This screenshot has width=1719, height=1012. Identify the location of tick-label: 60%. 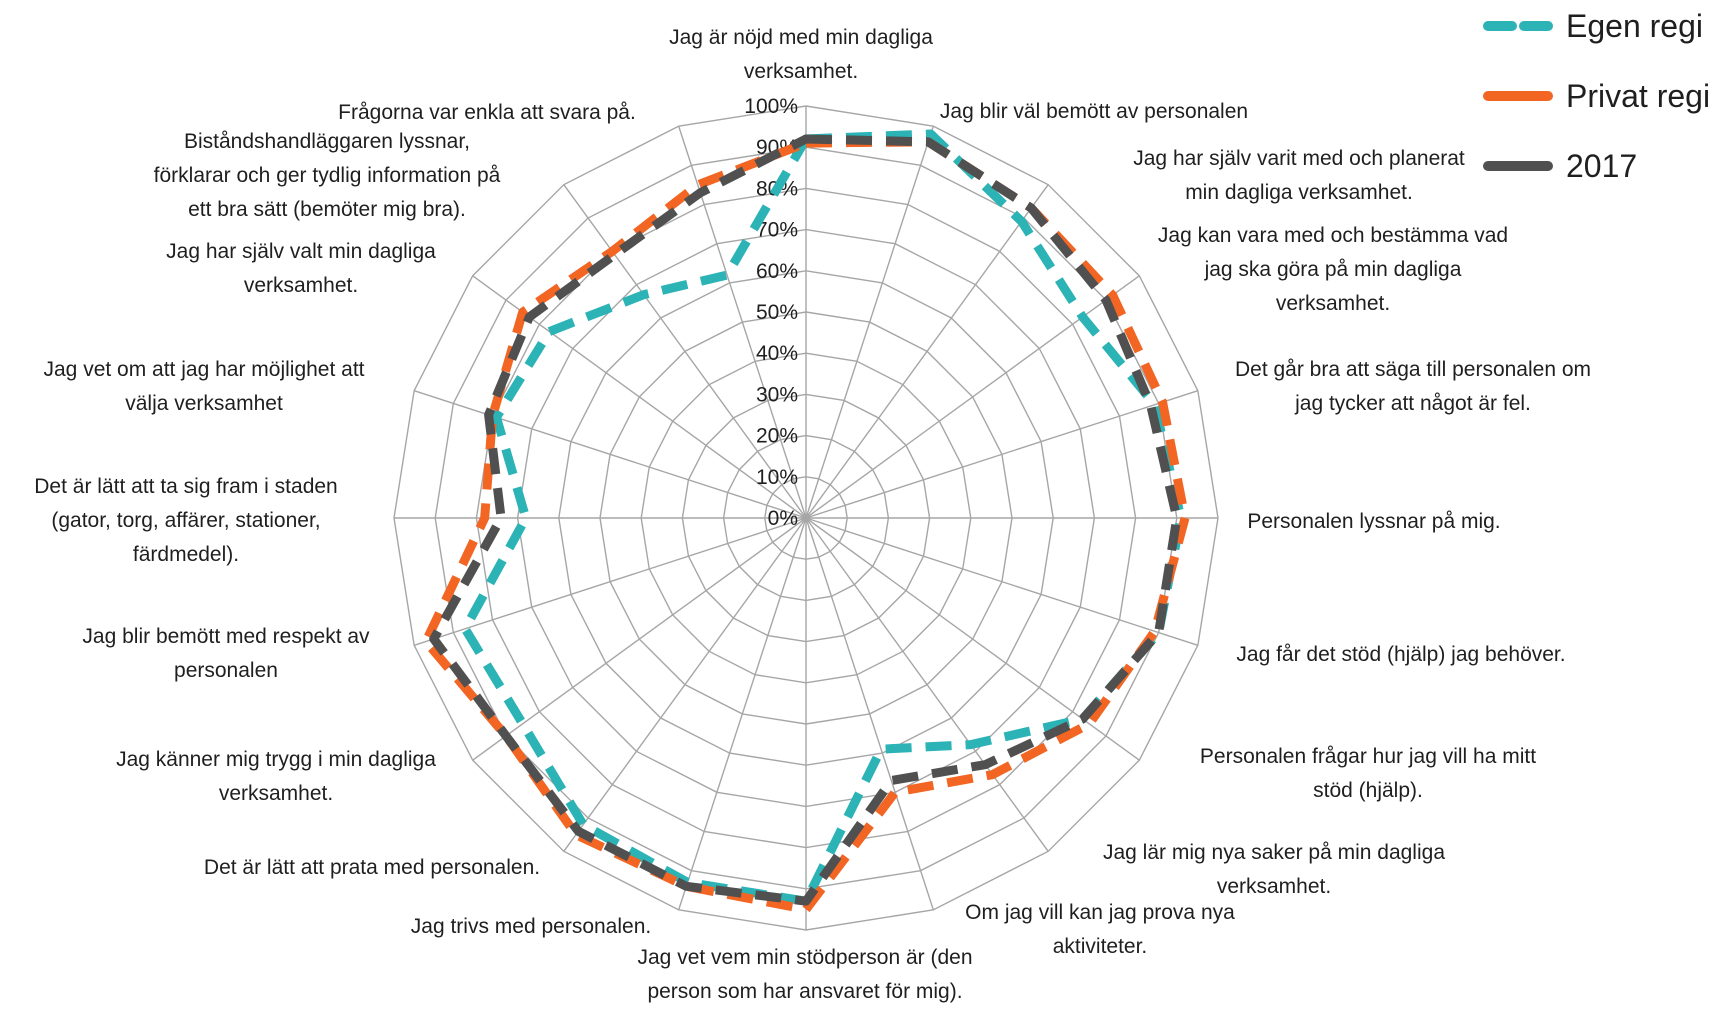
(777, 271).